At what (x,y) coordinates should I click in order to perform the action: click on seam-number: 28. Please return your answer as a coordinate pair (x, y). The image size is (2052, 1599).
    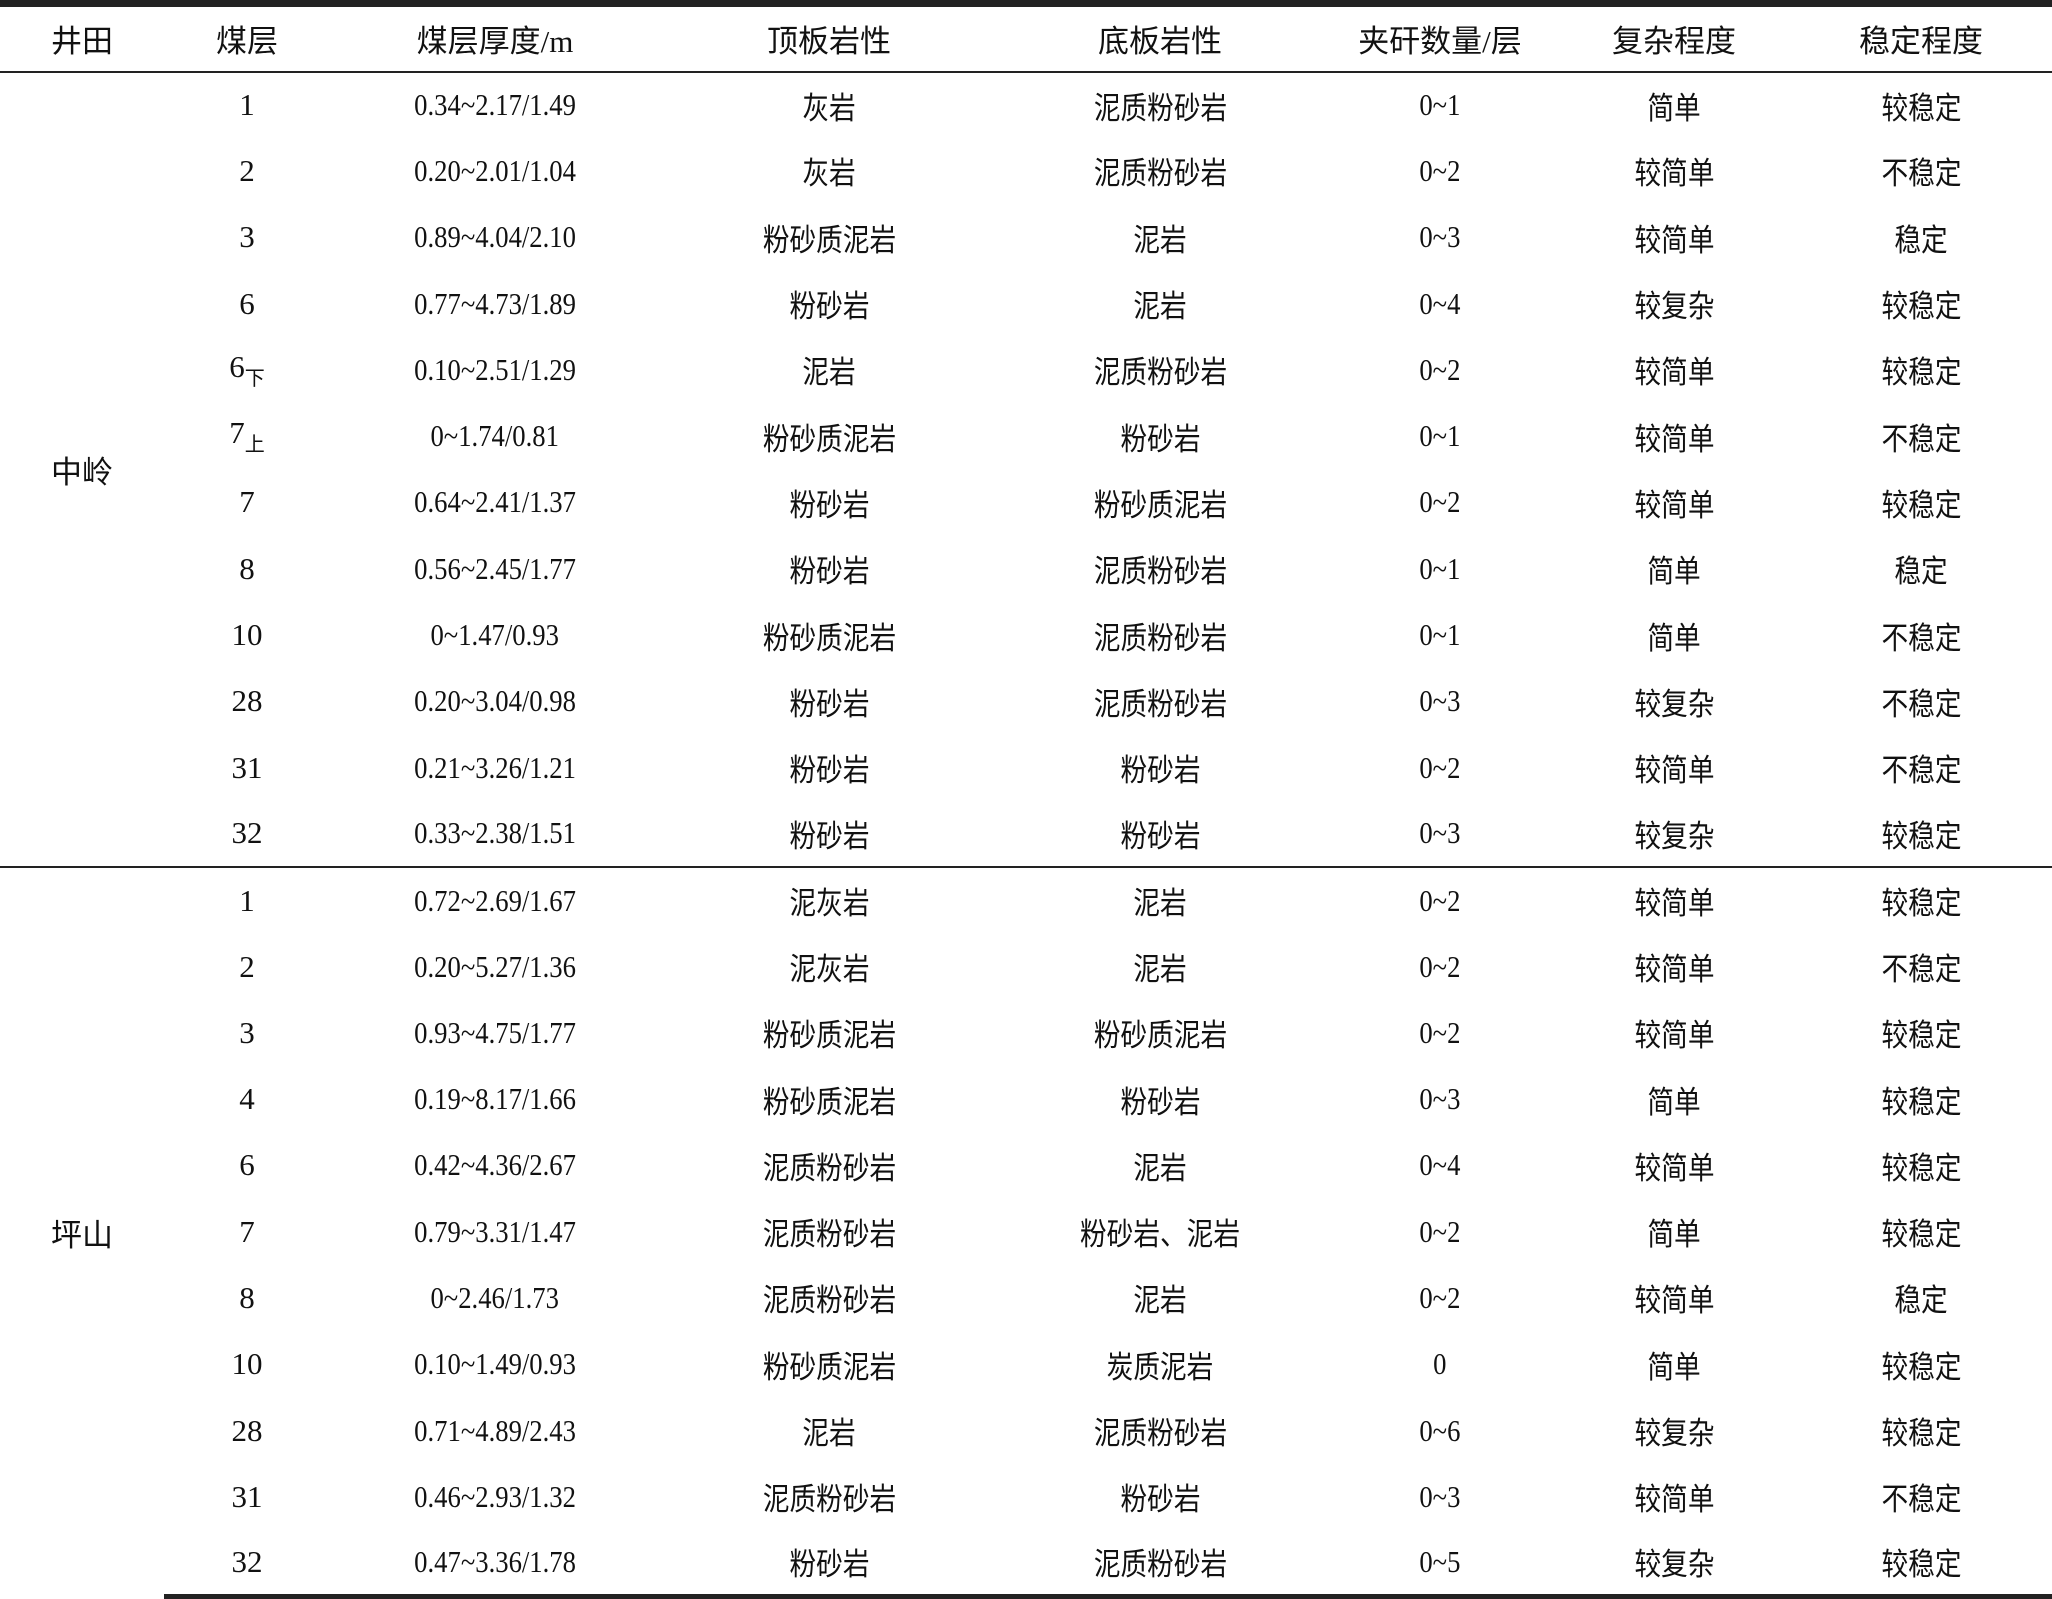
    Looking at the image, I should click on (247, 1430).